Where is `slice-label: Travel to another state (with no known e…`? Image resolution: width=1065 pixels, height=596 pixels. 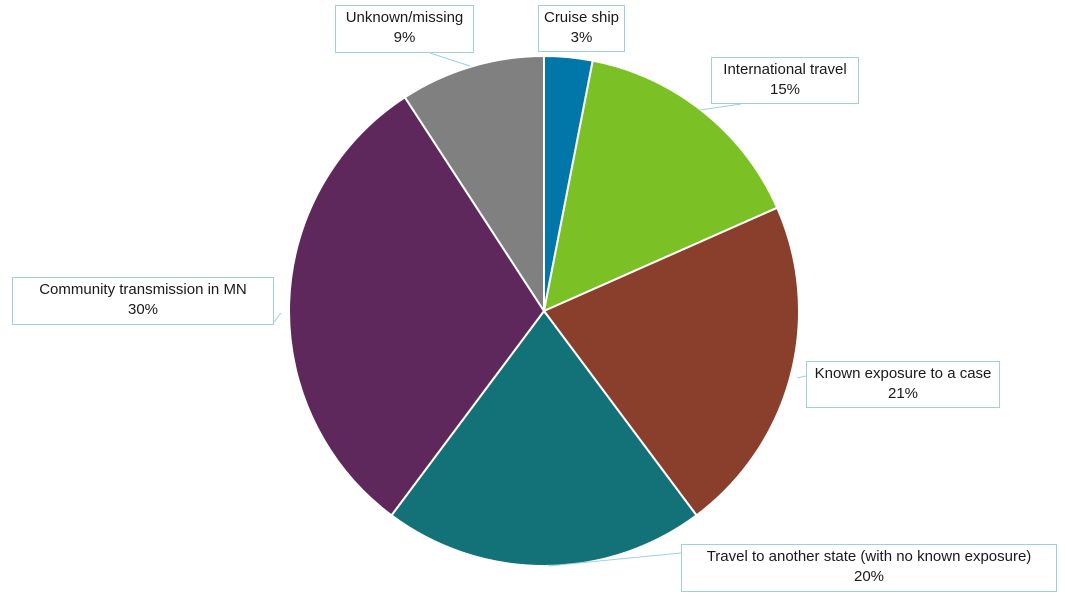 slice-label: Travel to another state (with no known e… is located at coordinates (869, 556).